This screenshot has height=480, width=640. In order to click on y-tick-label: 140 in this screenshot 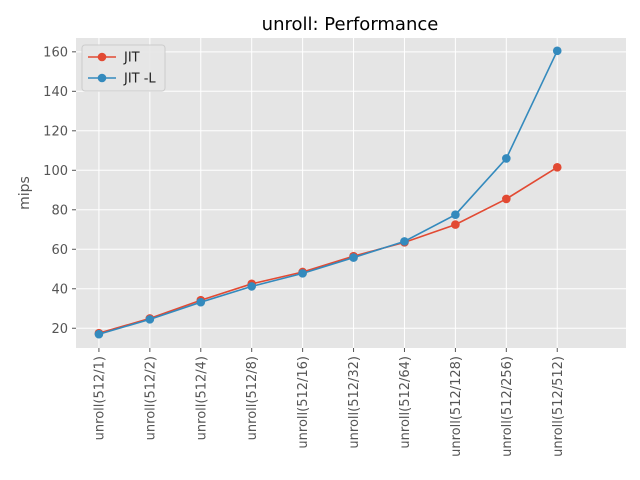, I will do `click(55, 92)`.